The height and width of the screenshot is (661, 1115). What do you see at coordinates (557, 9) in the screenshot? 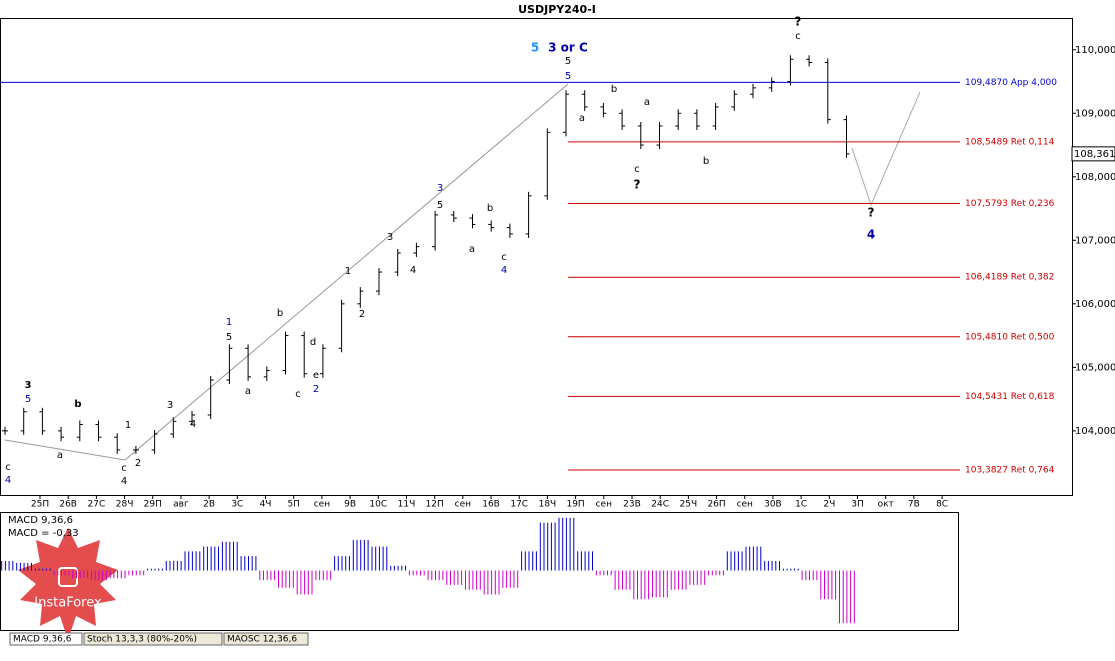
I see `chart-title: USDJPY240-I` at bounding box center [557, 9].